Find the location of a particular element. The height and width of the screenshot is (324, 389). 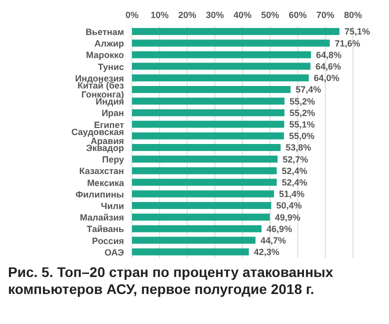

data-label: 75,1% is located at coordinates (357, 31).